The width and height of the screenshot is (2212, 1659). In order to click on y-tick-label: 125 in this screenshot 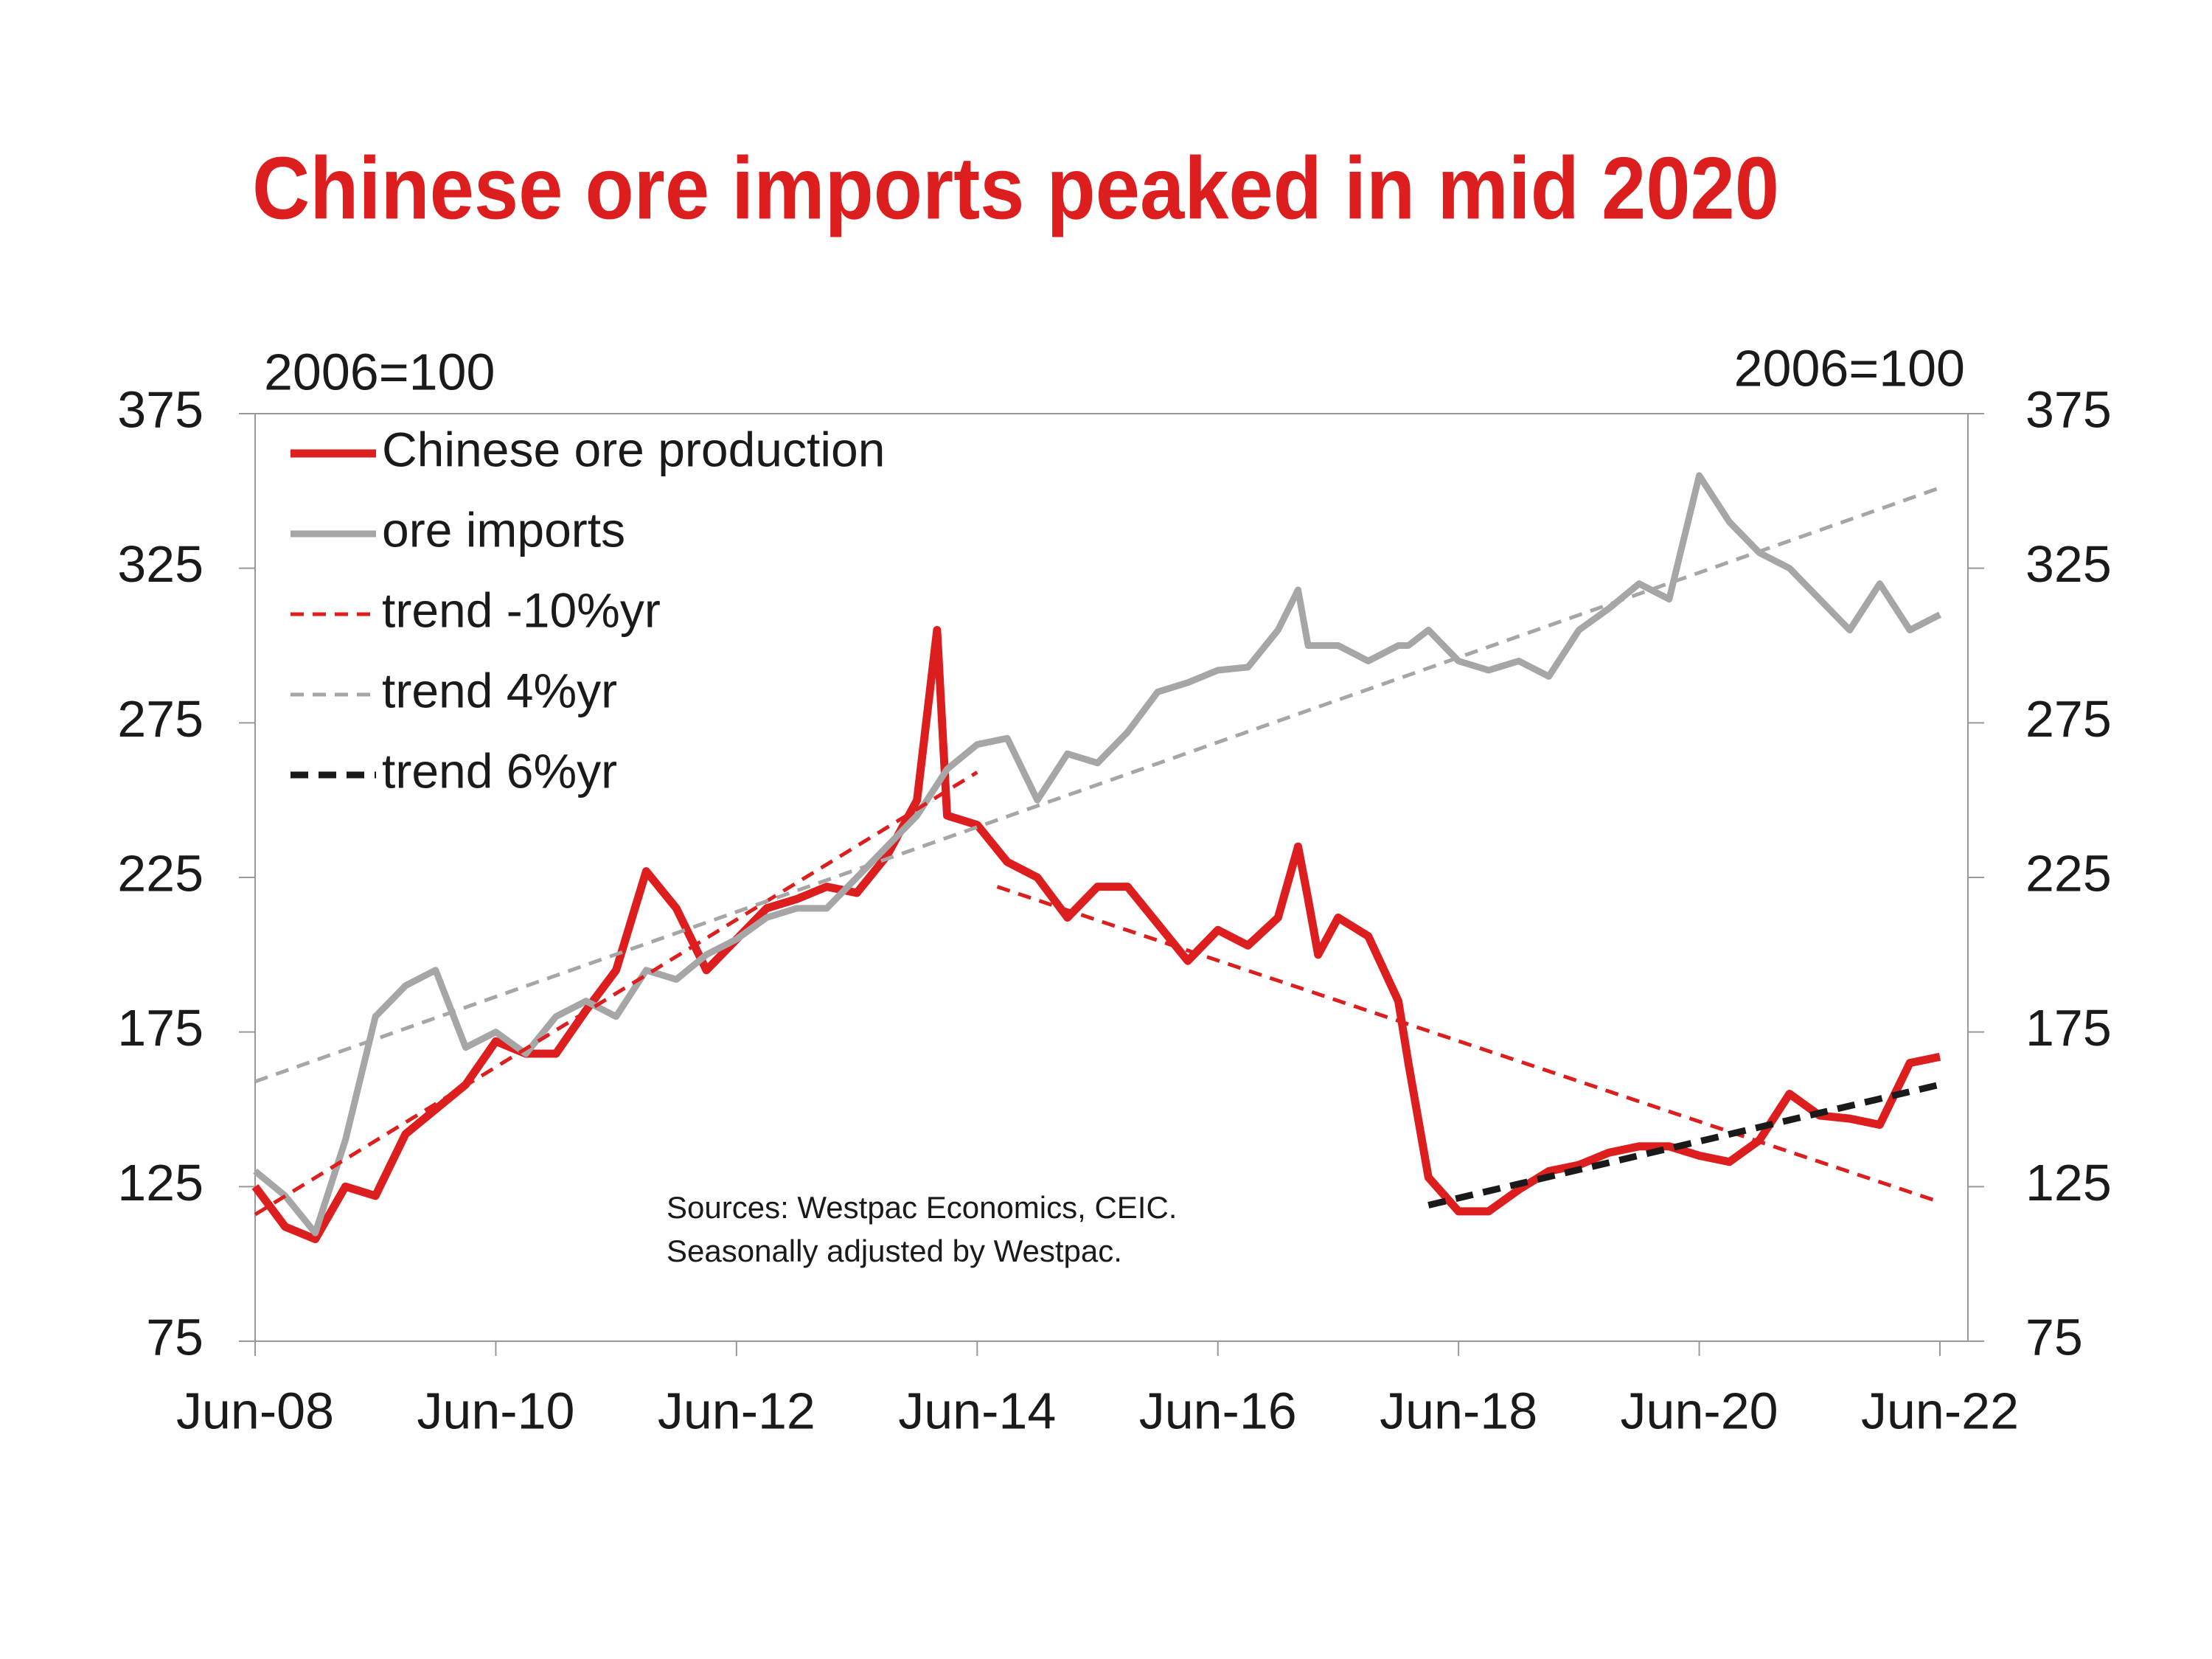, I will do `click(160, 1182)`.